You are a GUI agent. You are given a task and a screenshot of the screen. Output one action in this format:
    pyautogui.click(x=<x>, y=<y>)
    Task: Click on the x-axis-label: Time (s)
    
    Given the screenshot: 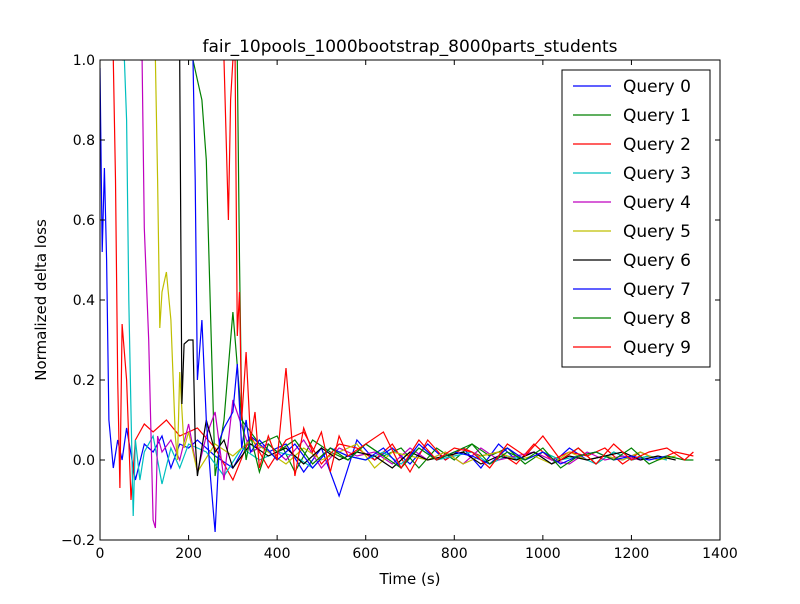 What is the action you would take?
    pyautogui.click(x=410, y=579)
    